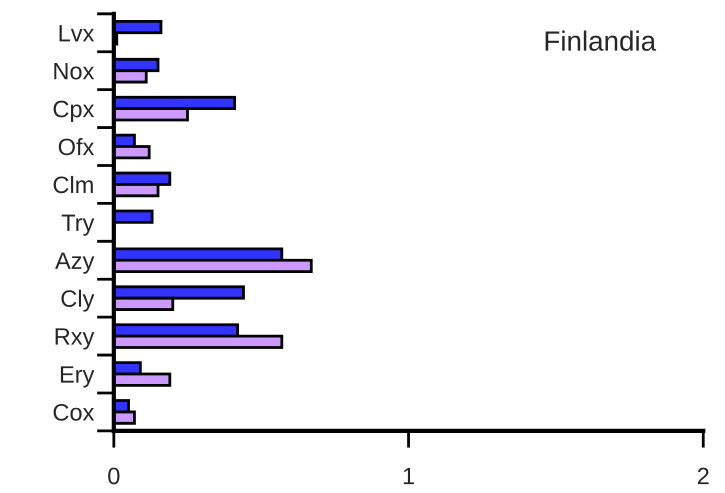  I want to click on y-tick-label: Lvx, so click(77, 33).